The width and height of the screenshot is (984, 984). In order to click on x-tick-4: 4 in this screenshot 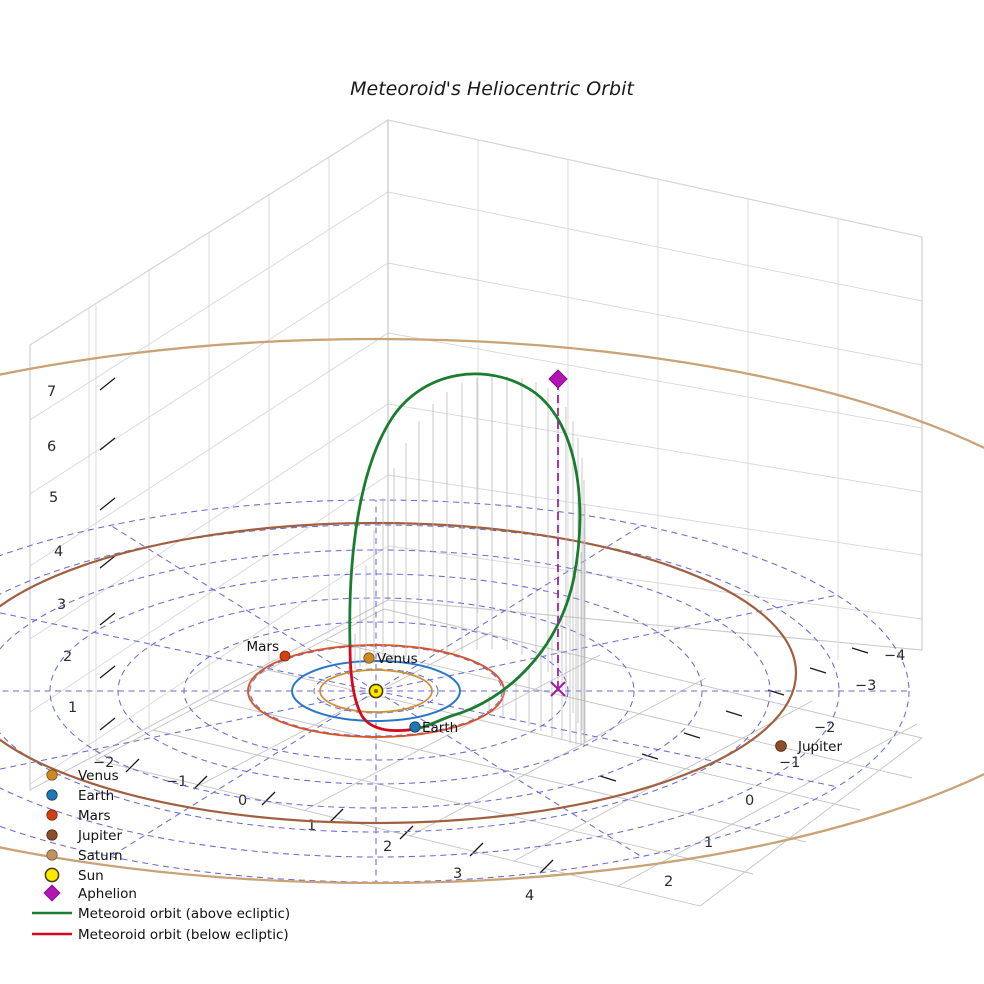, I will do `click(529, 896)`.